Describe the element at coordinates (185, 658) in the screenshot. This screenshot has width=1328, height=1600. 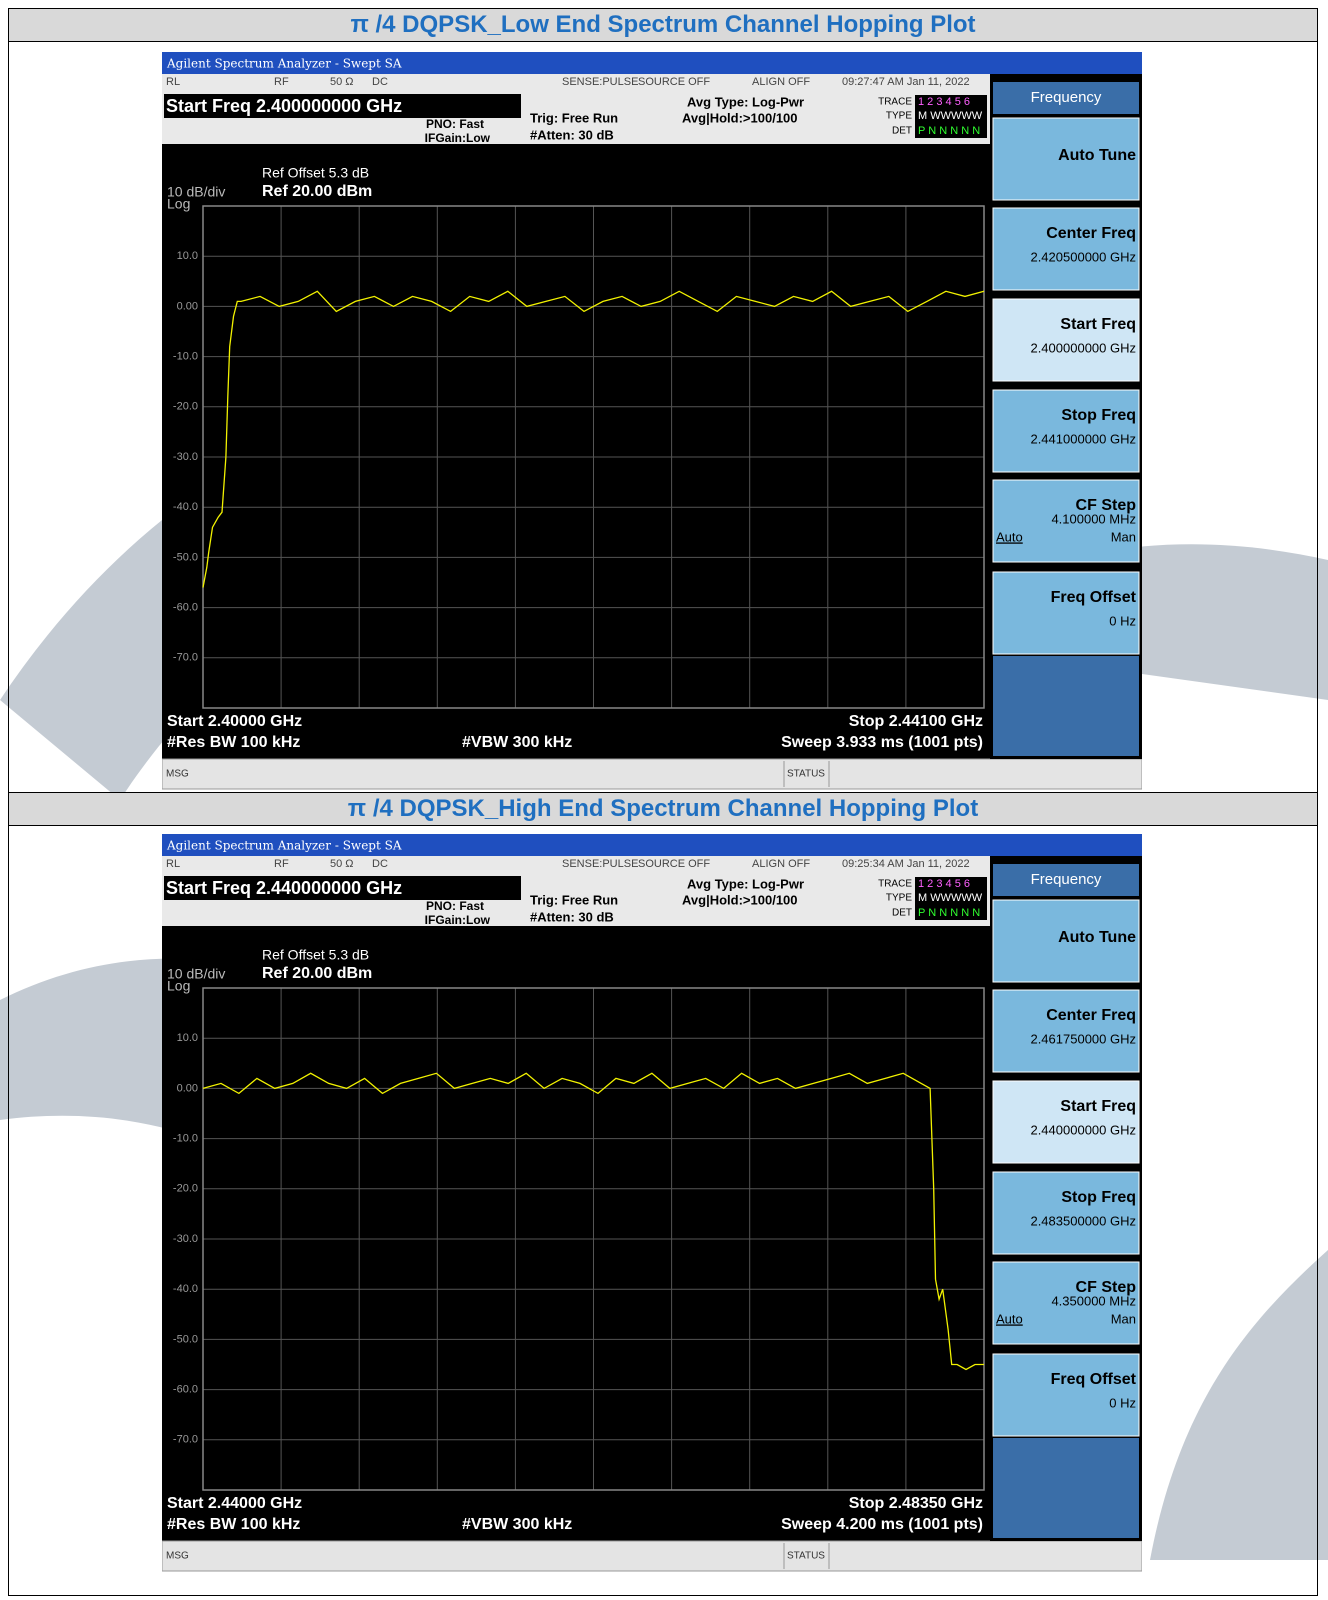
I see `y-tick-label: -70.0` at that location.